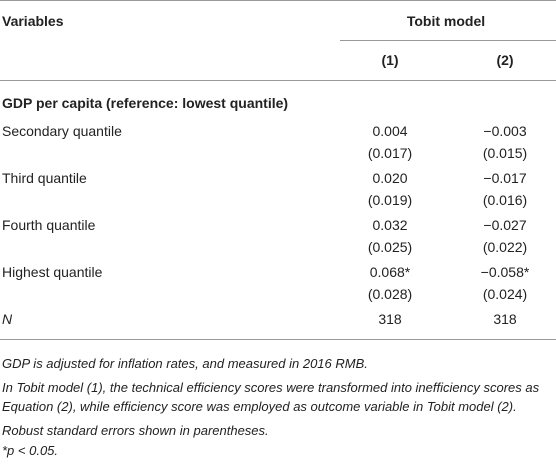 The height and width of the screenshot is (470, 556). What do you see at coordinates (390, 272) in the screenshot?
I see `coefficient: 0.068*` at bounding box center [390, 272].